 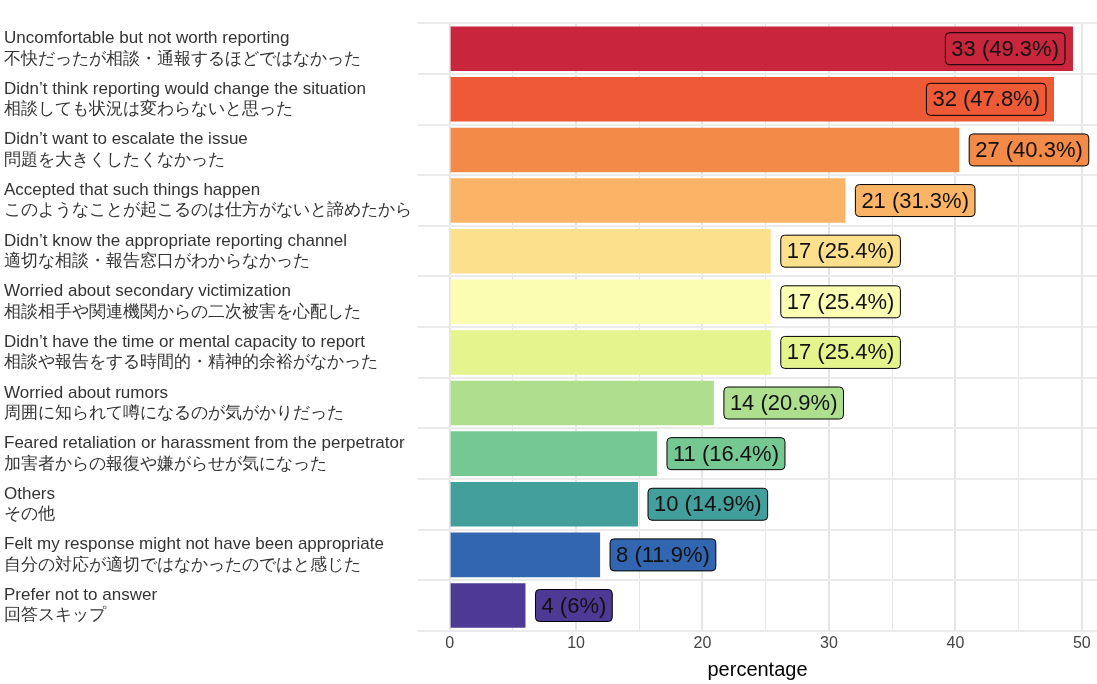 What do you see at coordinates (576, 642) in the screenshot?
I see `x-tick-label: 10` at bounding box center [576, 642].